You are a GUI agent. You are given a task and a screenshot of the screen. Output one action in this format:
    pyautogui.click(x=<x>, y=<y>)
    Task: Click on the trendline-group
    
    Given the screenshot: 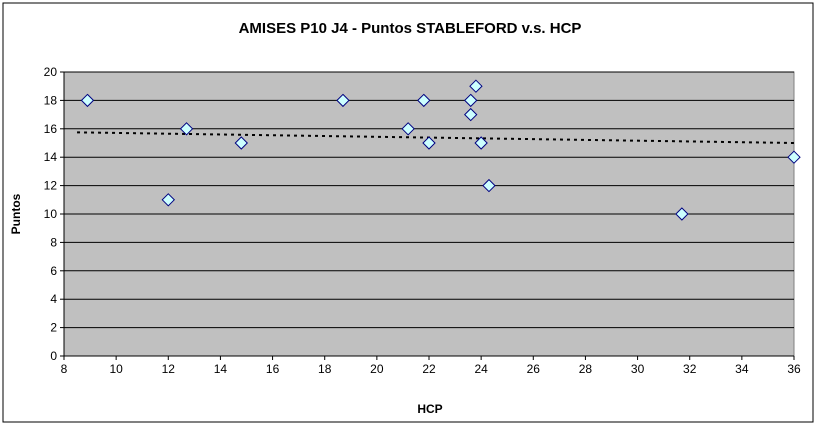 What is the action you would take?
    pyautogui.click(x=436, y=137)
    